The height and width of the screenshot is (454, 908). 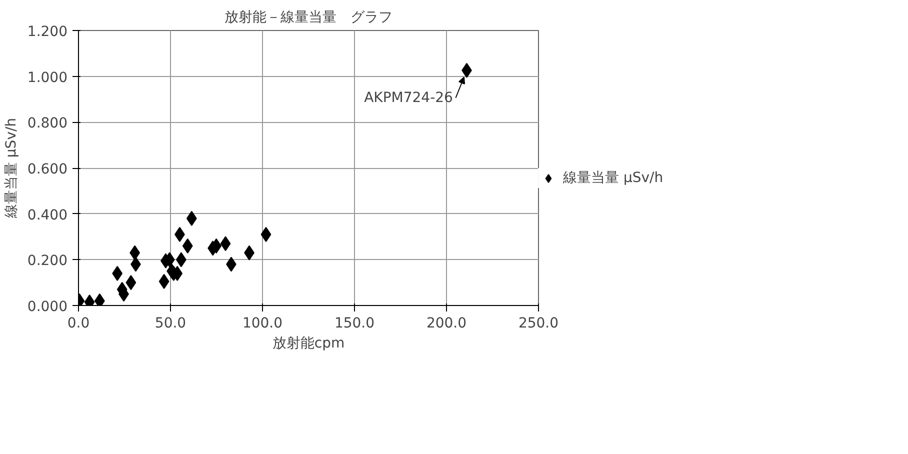 I want to click on y-tick-label: 0.000, so click(x=47, y=307).